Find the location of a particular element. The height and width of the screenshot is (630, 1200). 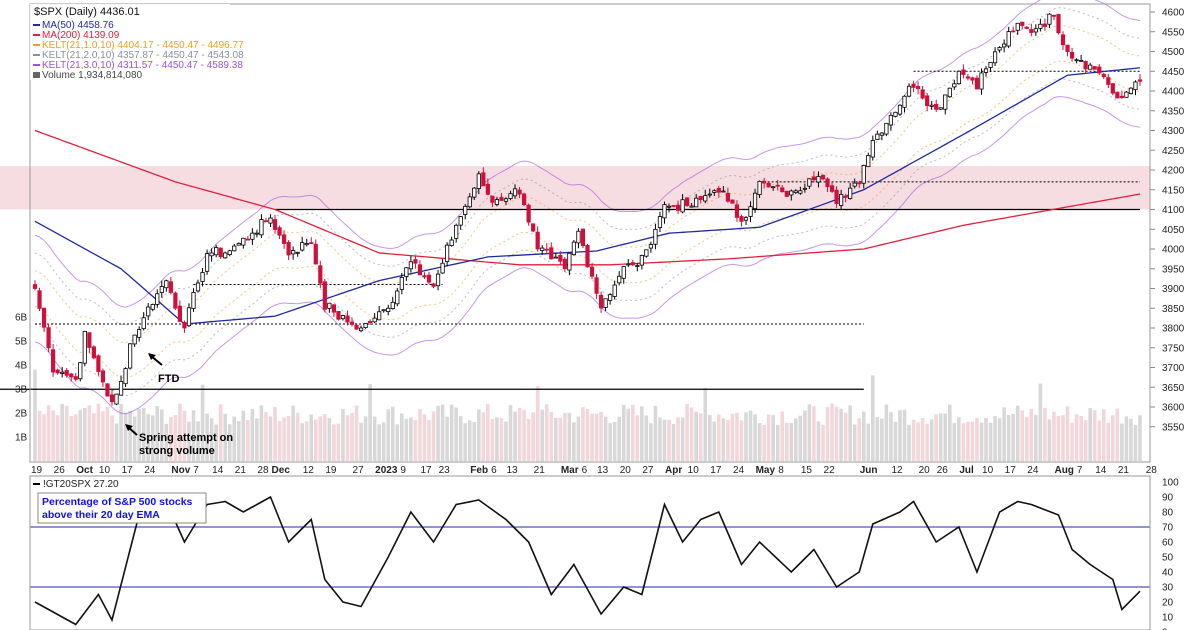

indicator-tick-label: 100 is located at coordinates (1170, 483).